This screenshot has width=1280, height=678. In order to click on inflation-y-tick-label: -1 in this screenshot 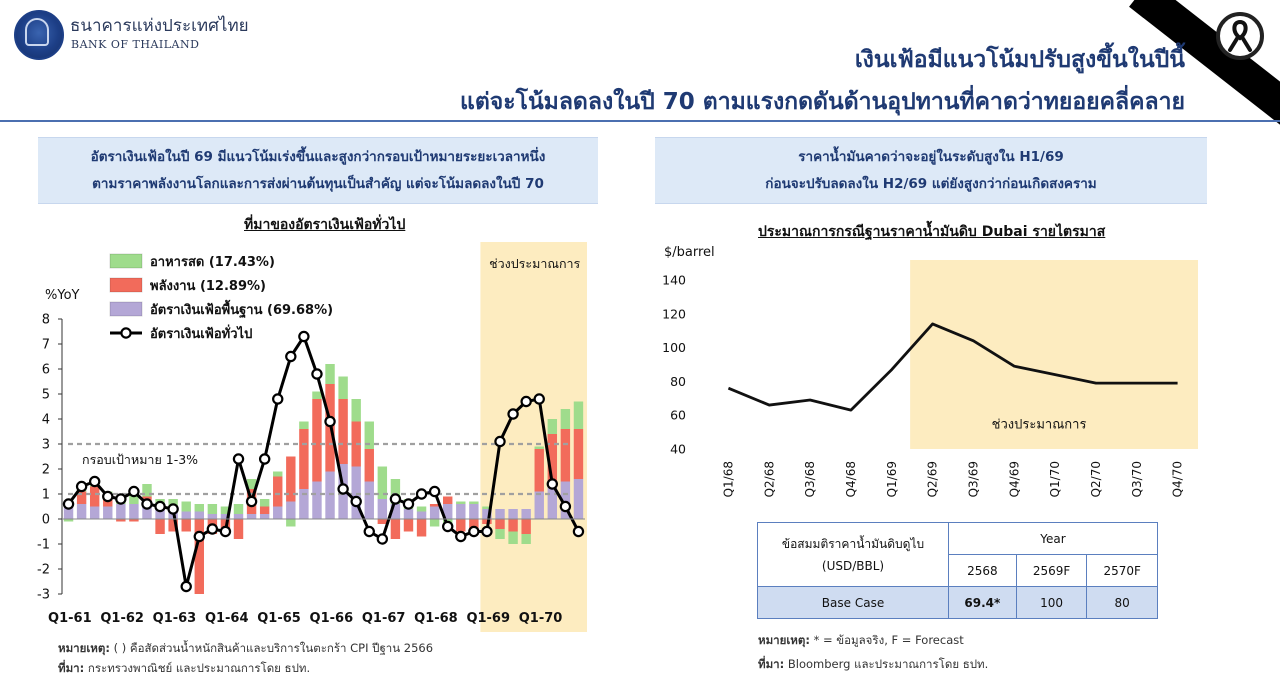, I will do `click(43, 545)`.